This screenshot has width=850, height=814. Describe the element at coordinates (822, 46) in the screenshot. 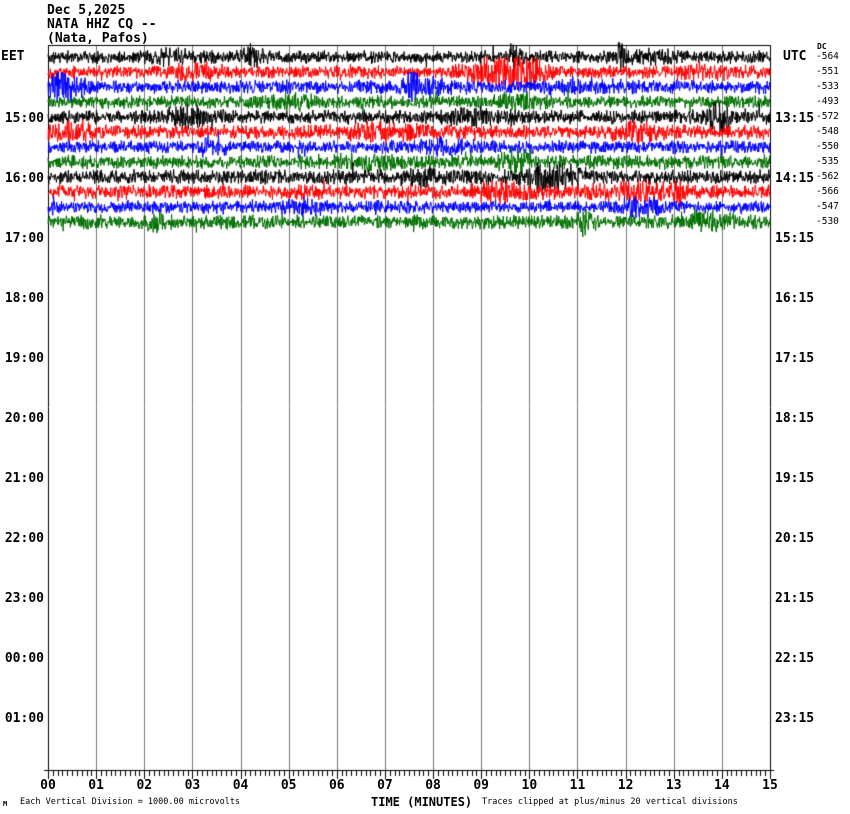

I see `dc-column-label: DC` at that location.